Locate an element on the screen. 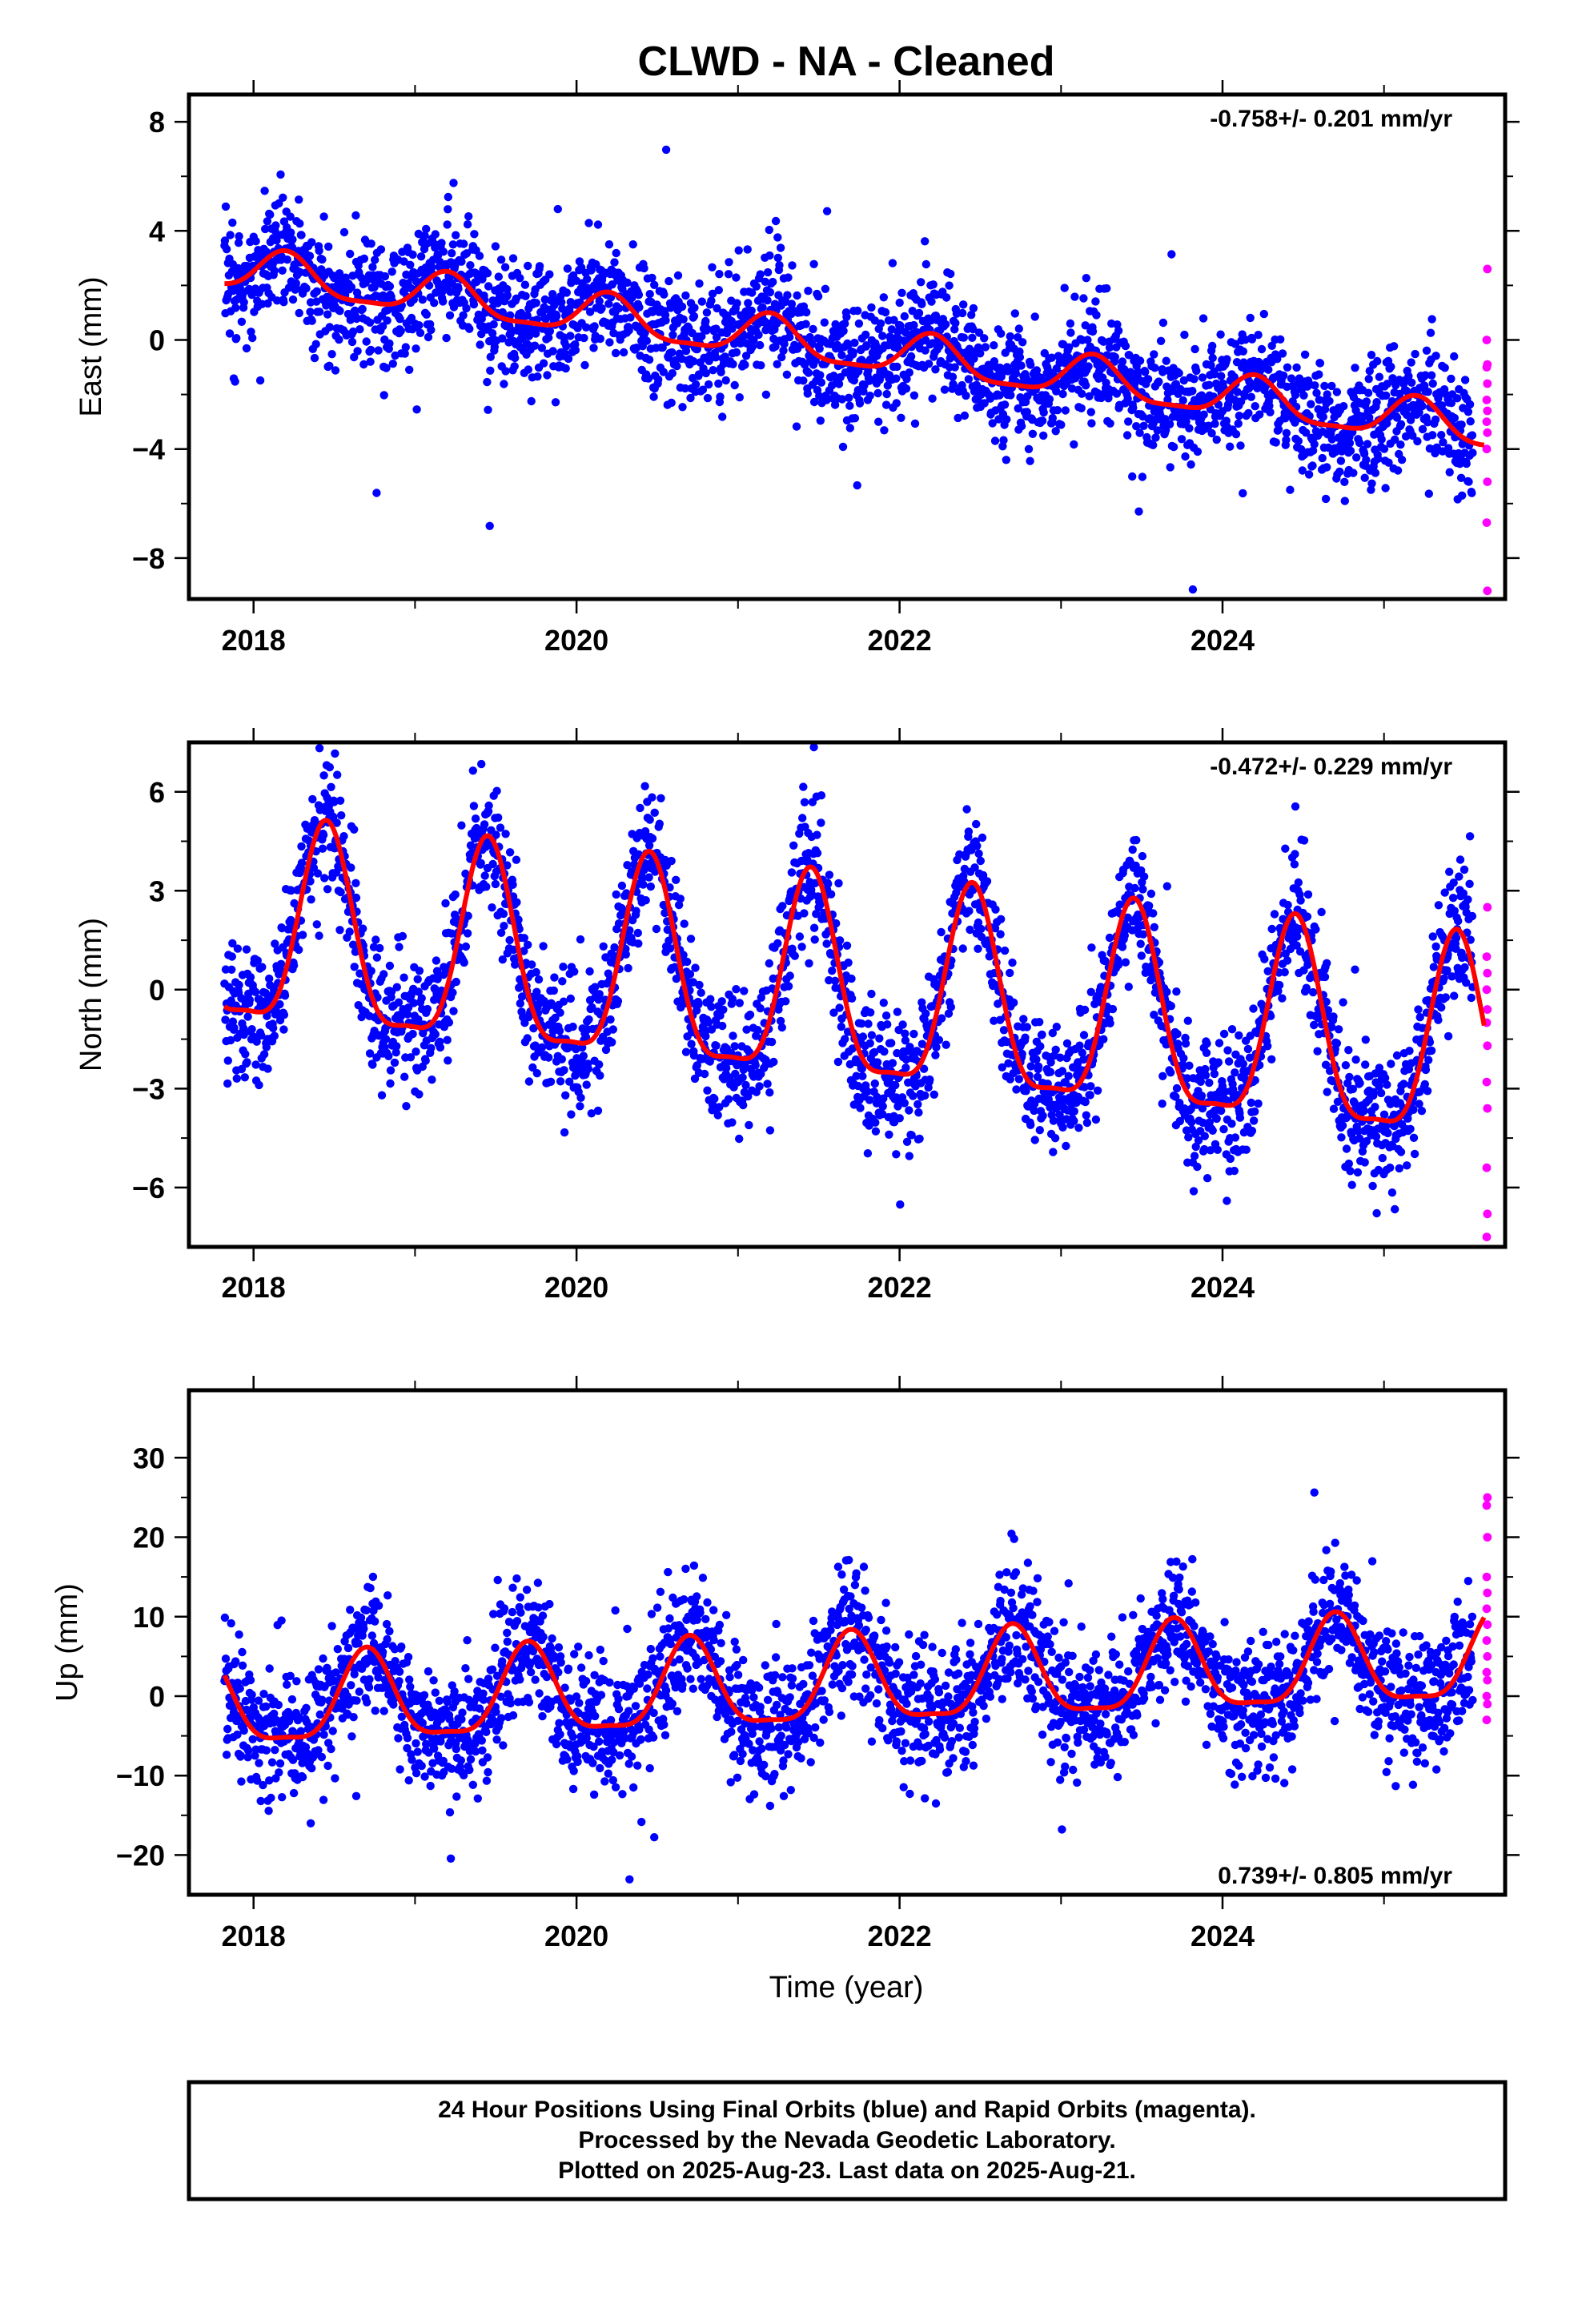 Image resolution: width=1582 pixels, height=2324 pixels. model-curve is located at coordinates (854, 347).